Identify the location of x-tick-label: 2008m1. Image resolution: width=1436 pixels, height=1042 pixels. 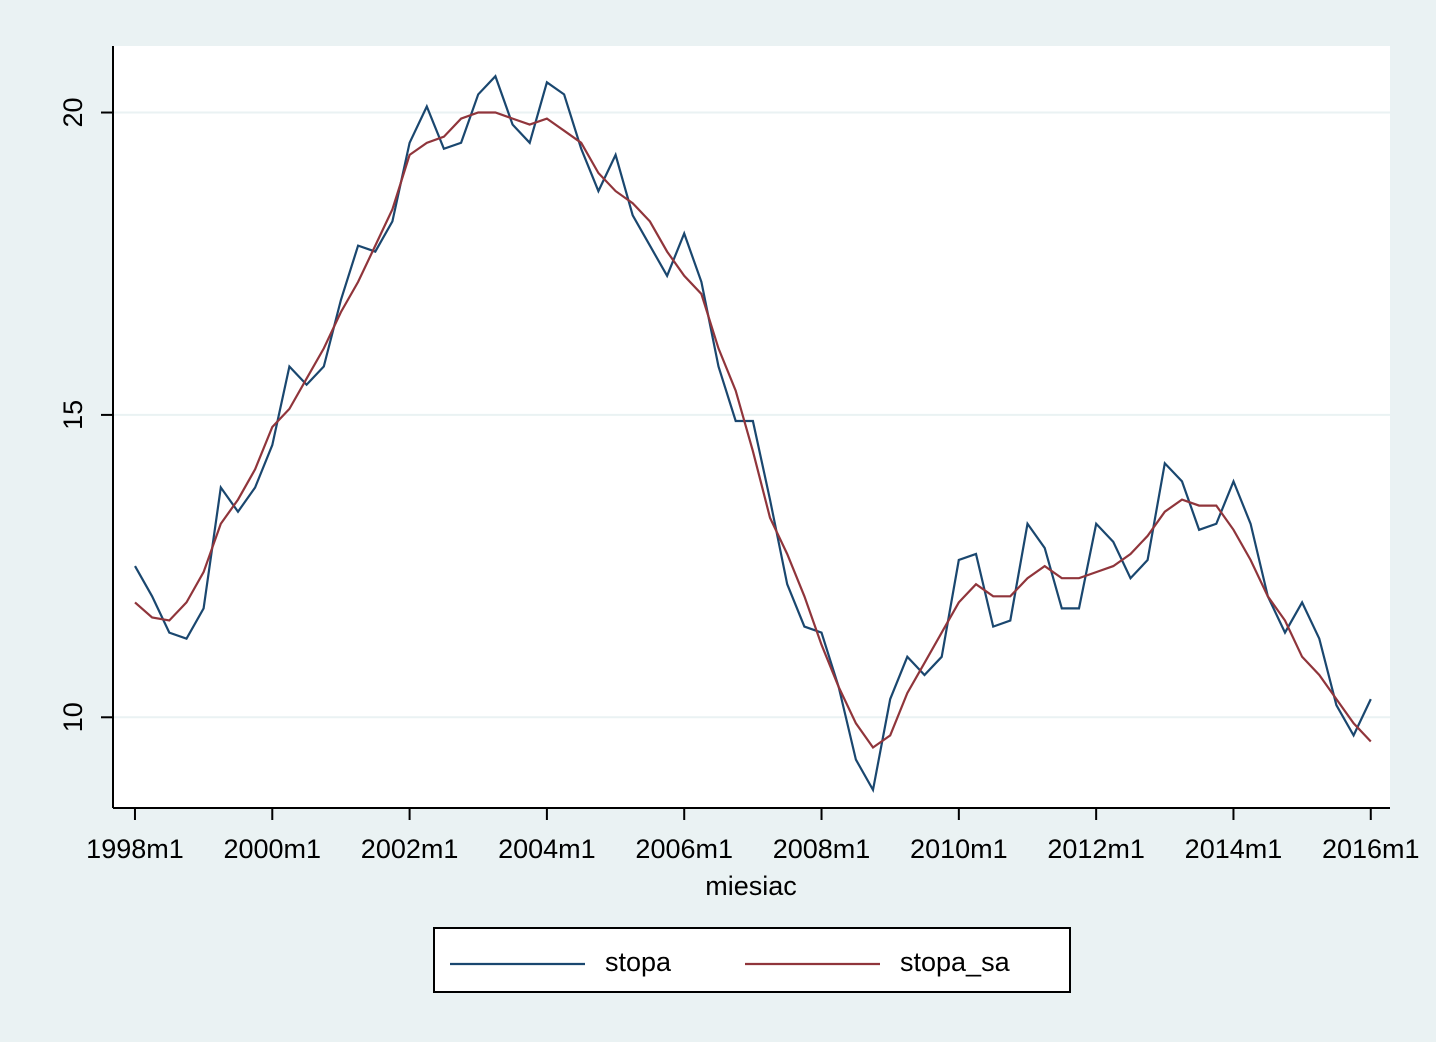
(822, 849).